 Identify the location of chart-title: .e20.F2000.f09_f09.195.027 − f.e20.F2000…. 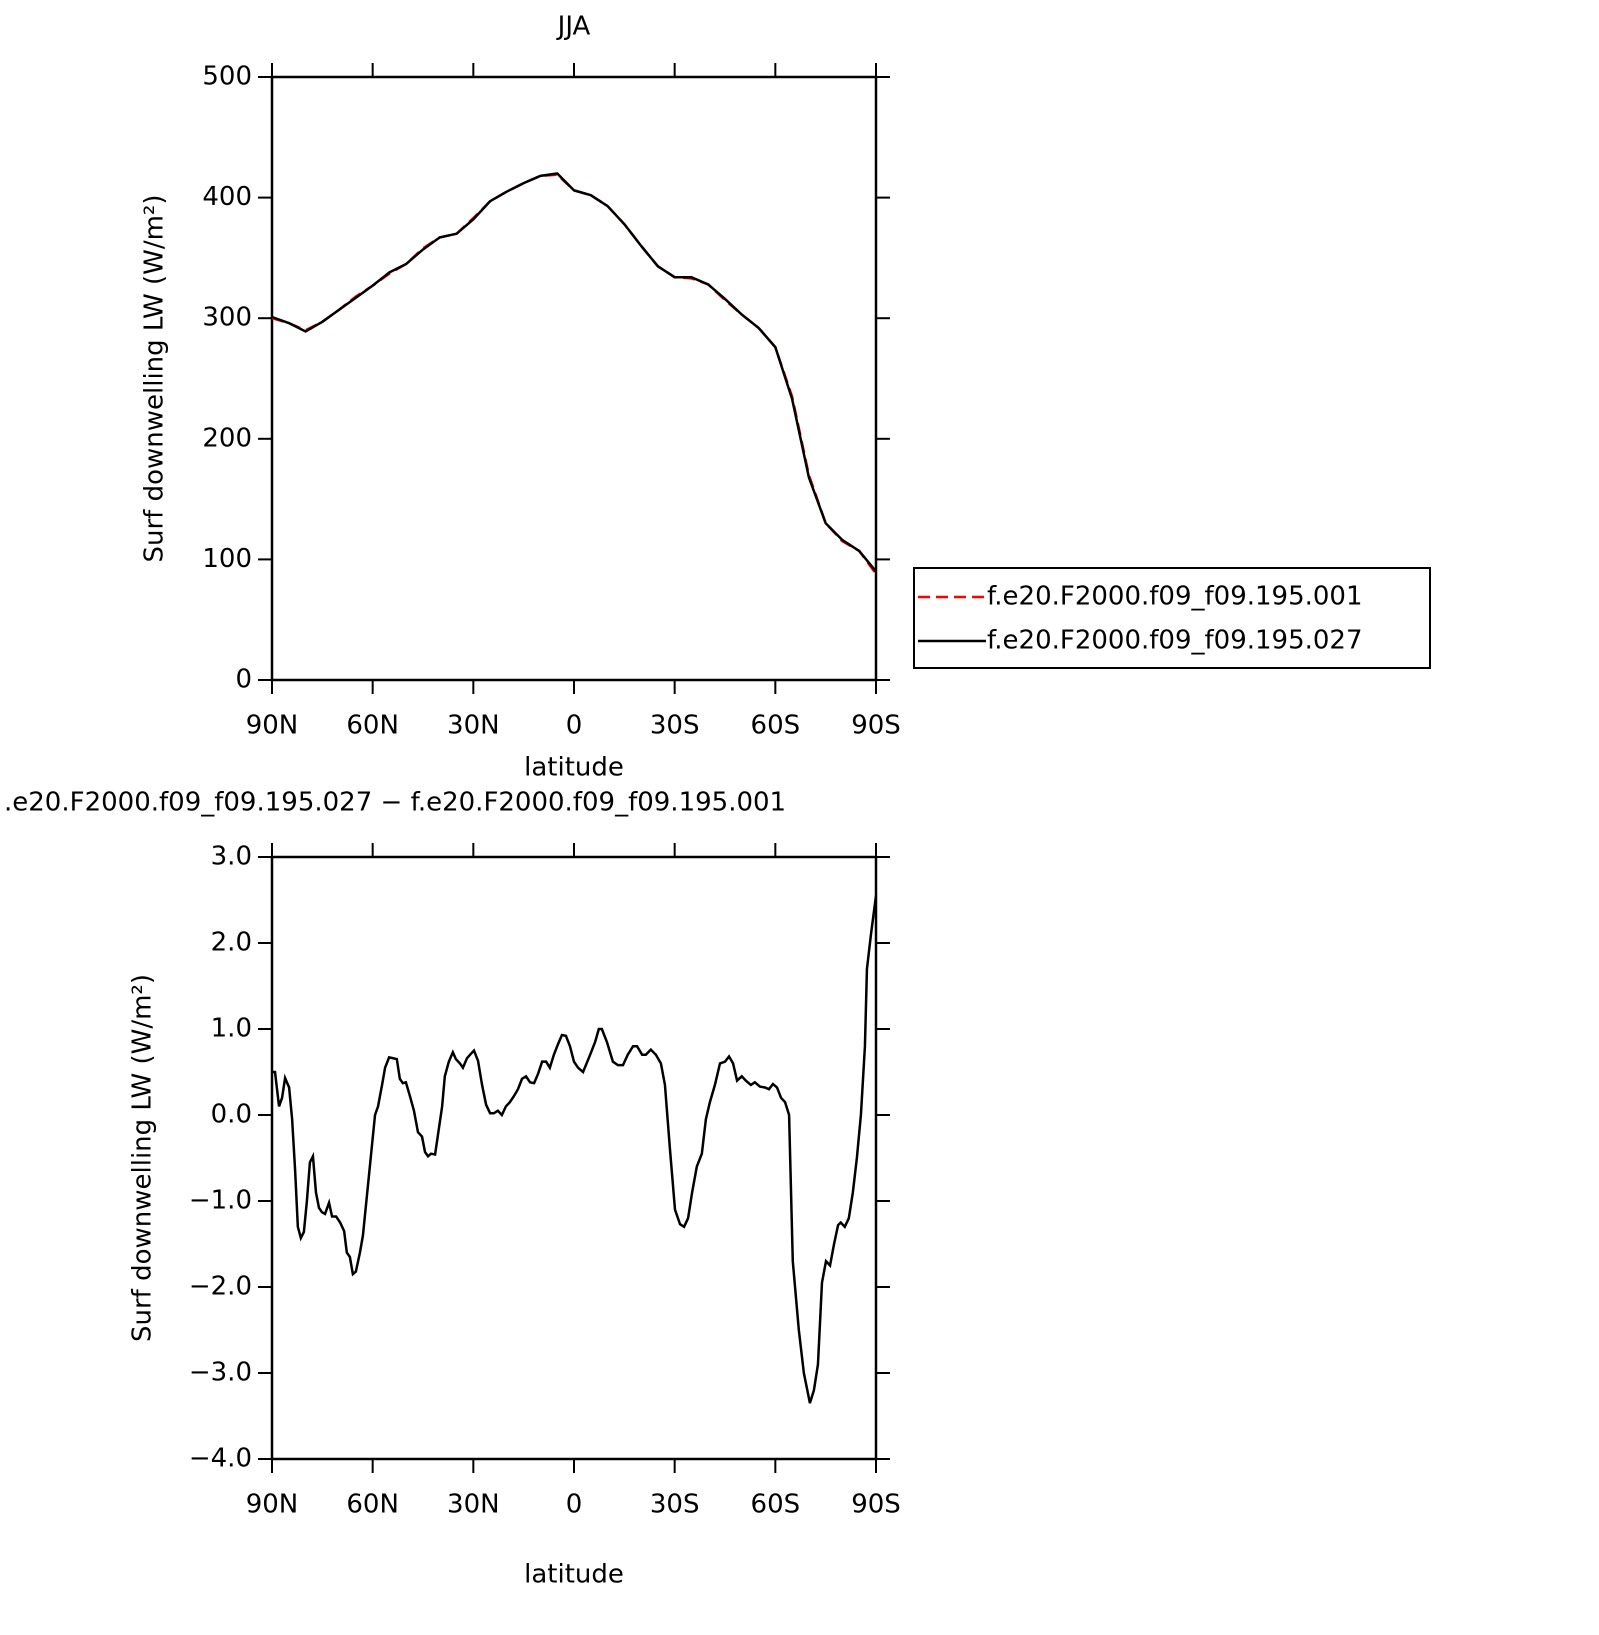
(395, 803).